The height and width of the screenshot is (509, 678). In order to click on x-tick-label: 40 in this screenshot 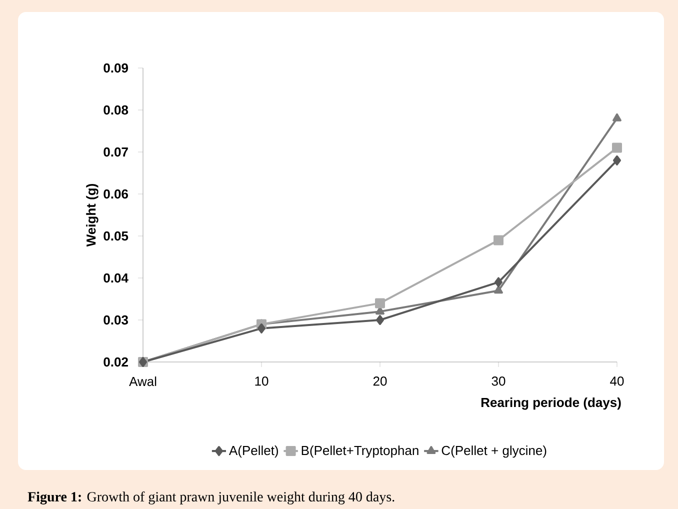, I will do `click(617, 381)`.